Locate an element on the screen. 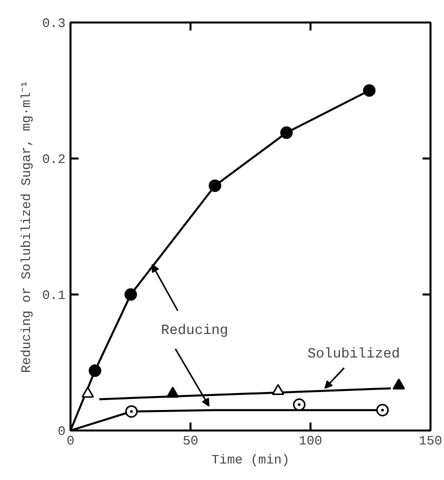 The width and height of the screenshot is (444, 480). y-tick-label: 0.2 is located at coordinates (54, 159).